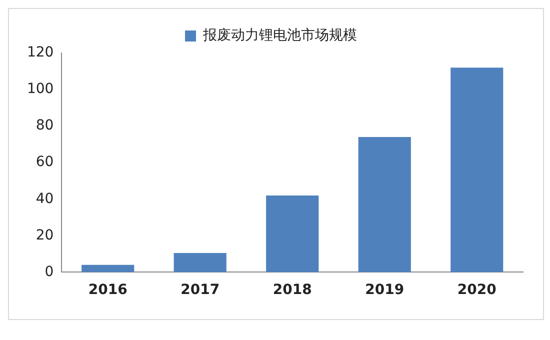  I want to click on y-tick-label: 20, so click(45, 235).